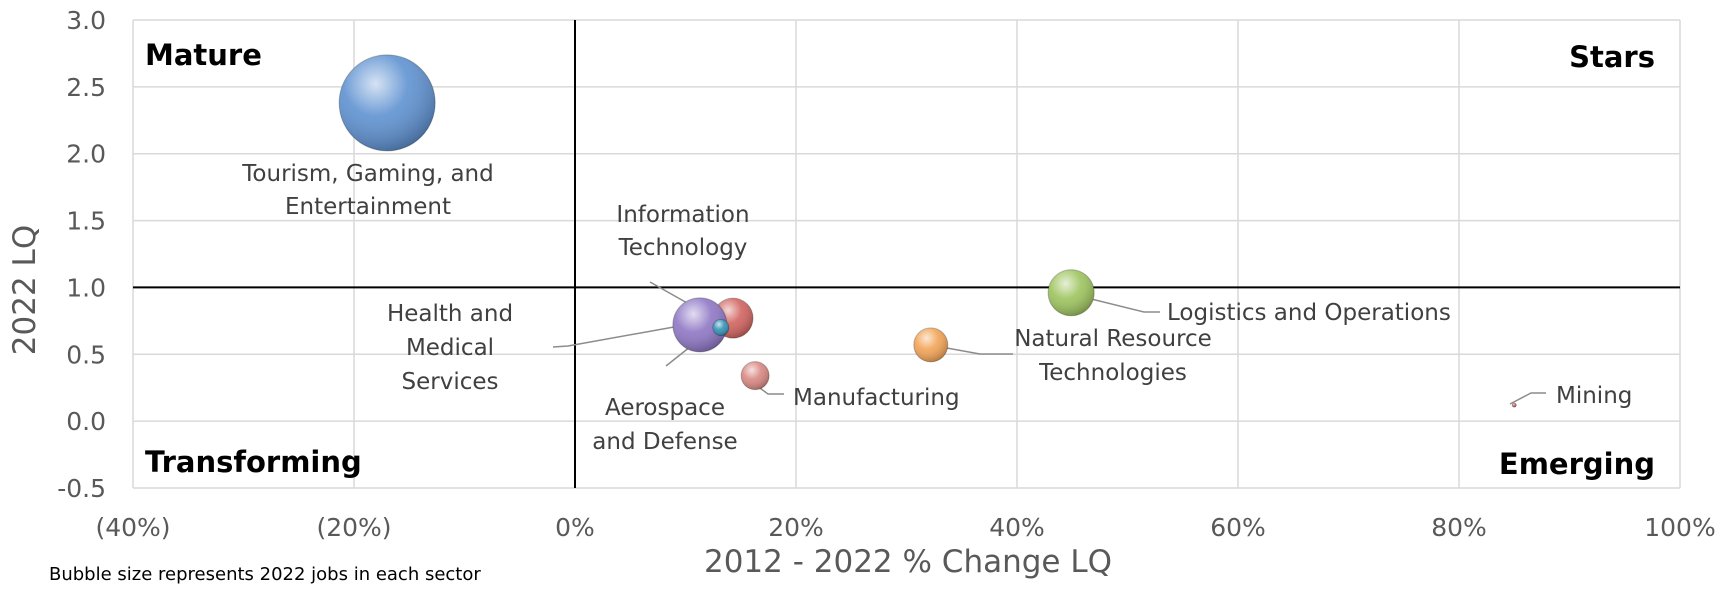 The width and height of the screenshot is (1725, 589). I want to click on y-tick-label: 1.0, so click(86, 287).